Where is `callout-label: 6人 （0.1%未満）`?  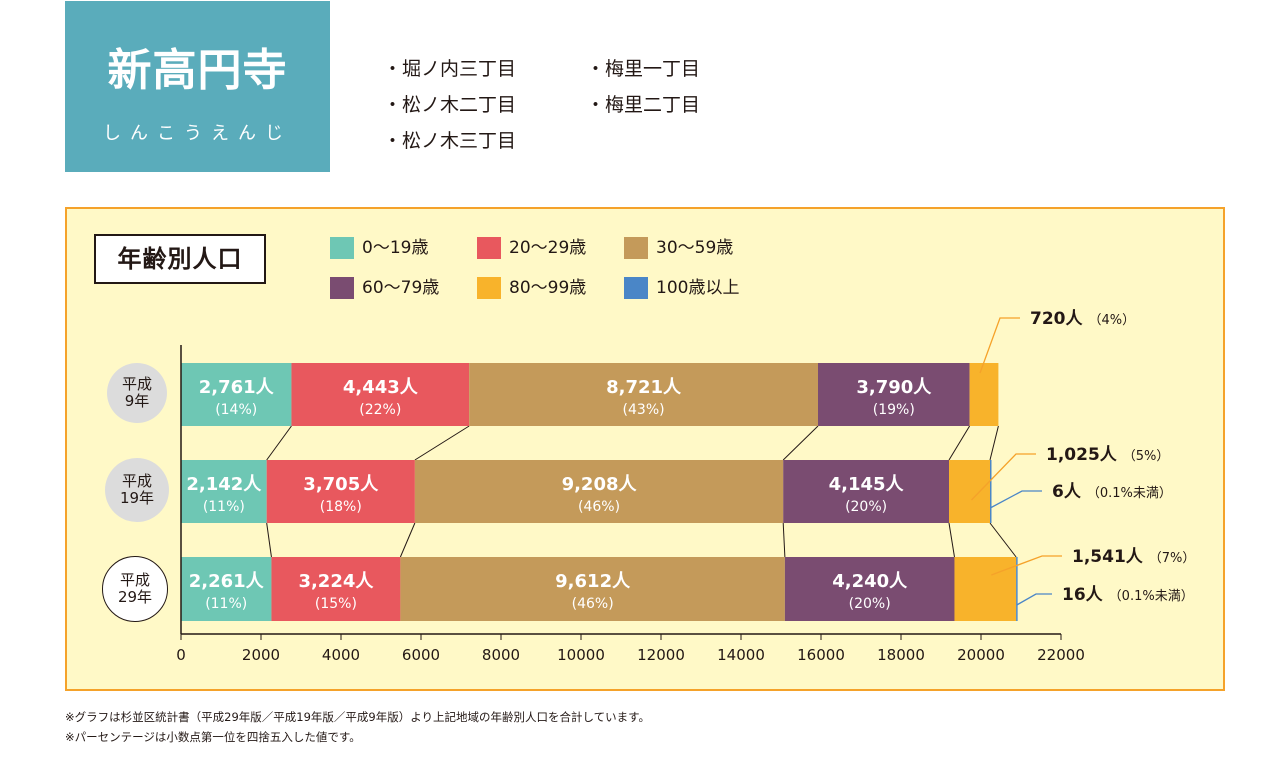 callout-label: 6人 （0.1%未満） is located at coordinates (1112, 492).